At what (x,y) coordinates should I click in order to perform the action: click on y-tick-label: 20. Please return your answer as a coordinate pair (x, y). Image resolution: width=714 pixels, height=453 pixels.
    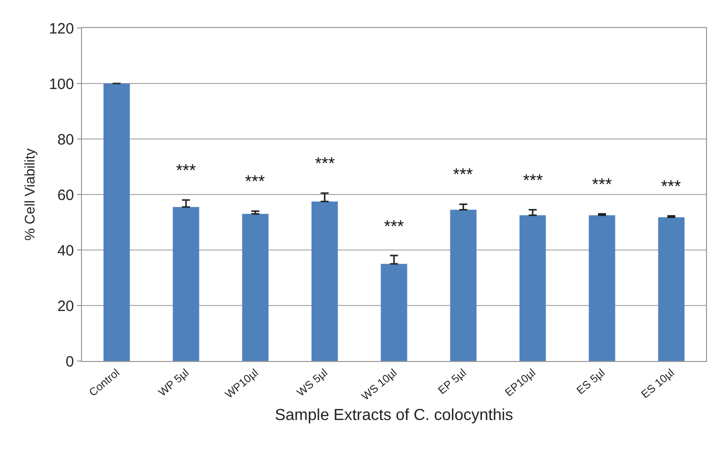
    Looking at the image, I should click on (65, 306).